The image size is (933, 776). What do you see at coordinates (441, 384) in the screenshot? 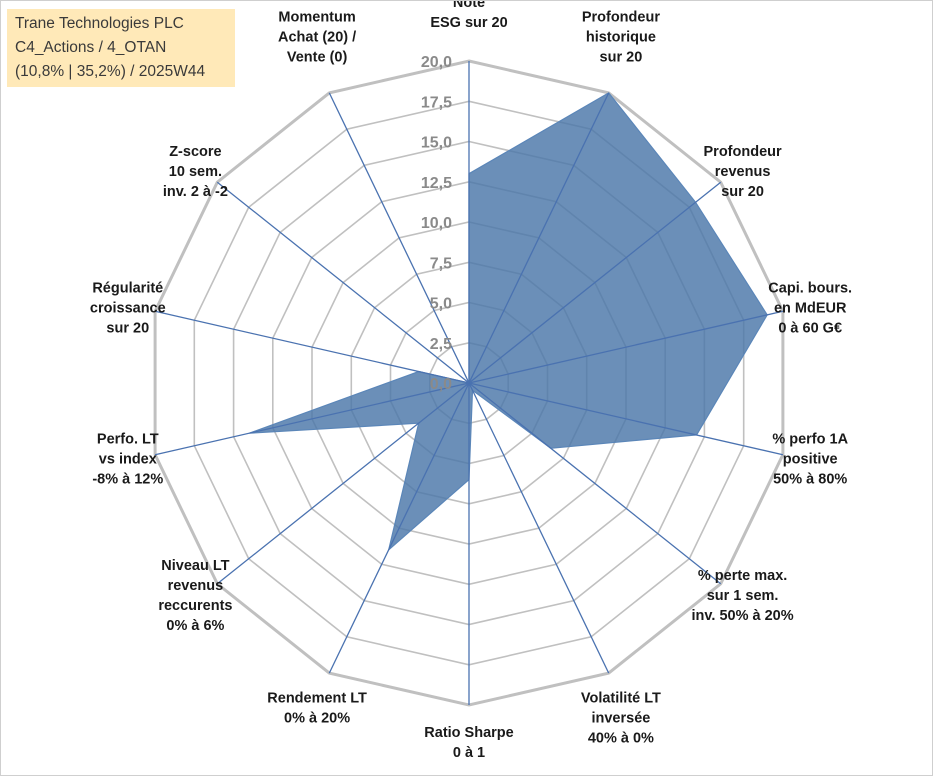
I see `tick-label-0: 0,0` at bounding box center [441, 384].